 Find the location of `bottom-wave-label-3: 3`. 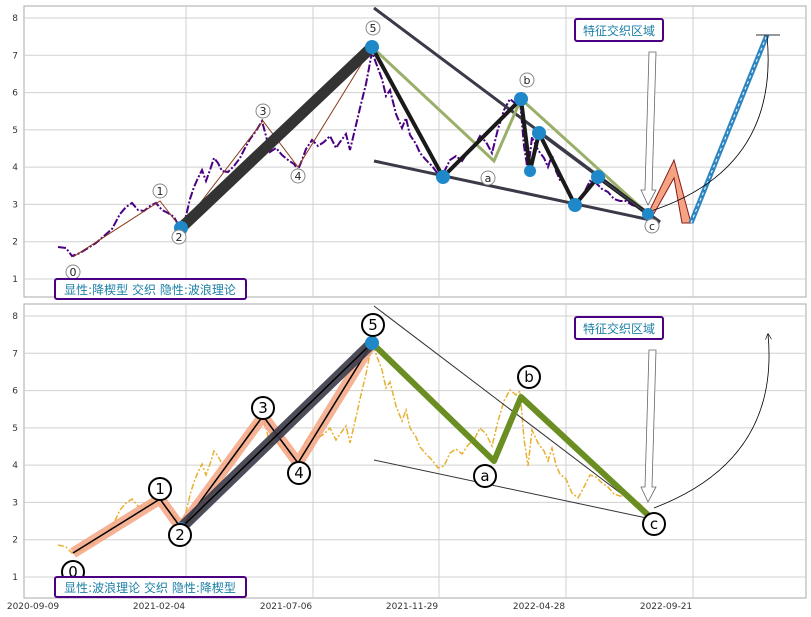

bottom-wave-label-3: 3 is located at coordinates (263, 408).